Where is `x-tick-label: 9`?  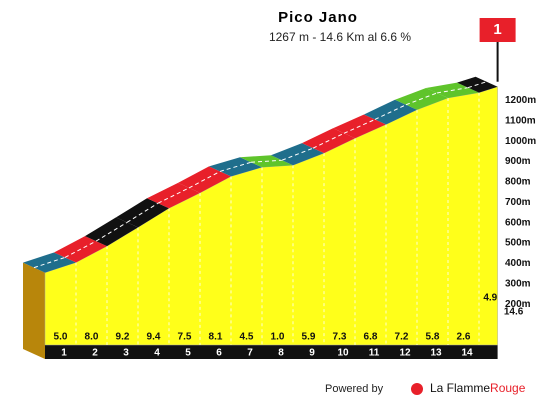
x-tick-label: 9 is located at coordinates (312, 353).